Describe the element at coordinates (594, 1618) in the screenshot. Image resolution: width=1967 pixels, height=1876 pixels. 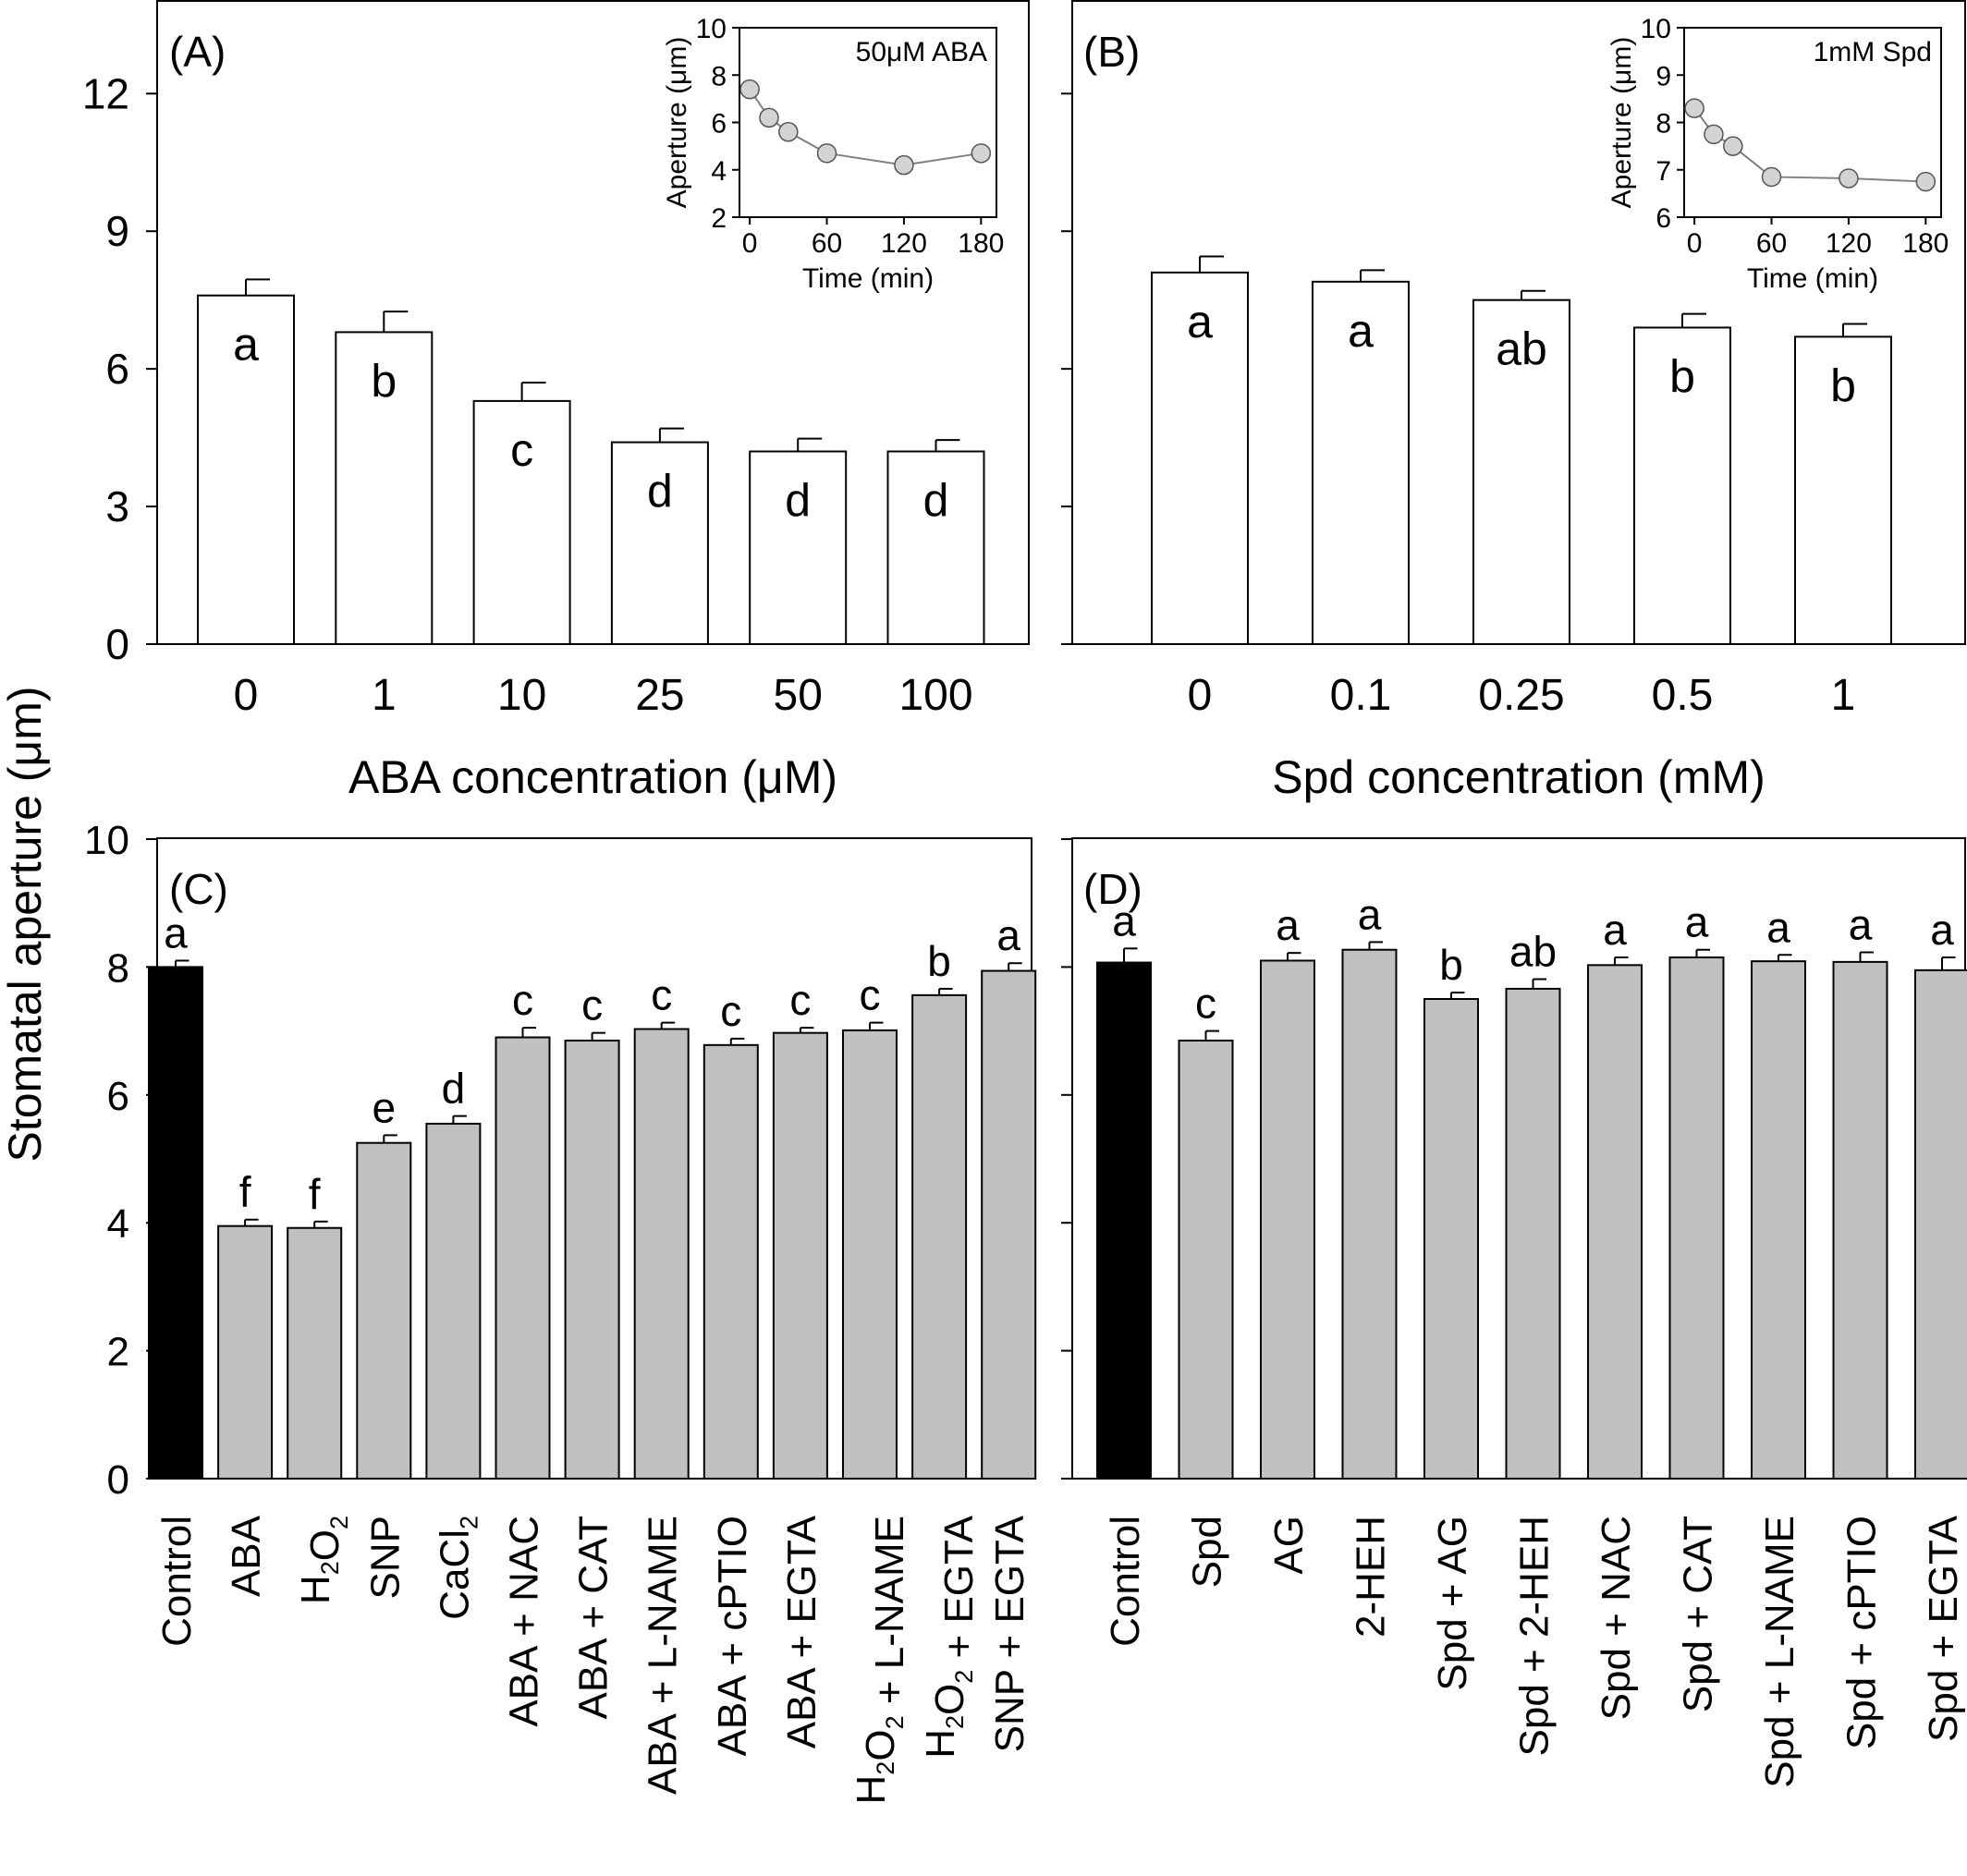
I see `x-tick-label: ABA + CAT` at that location.